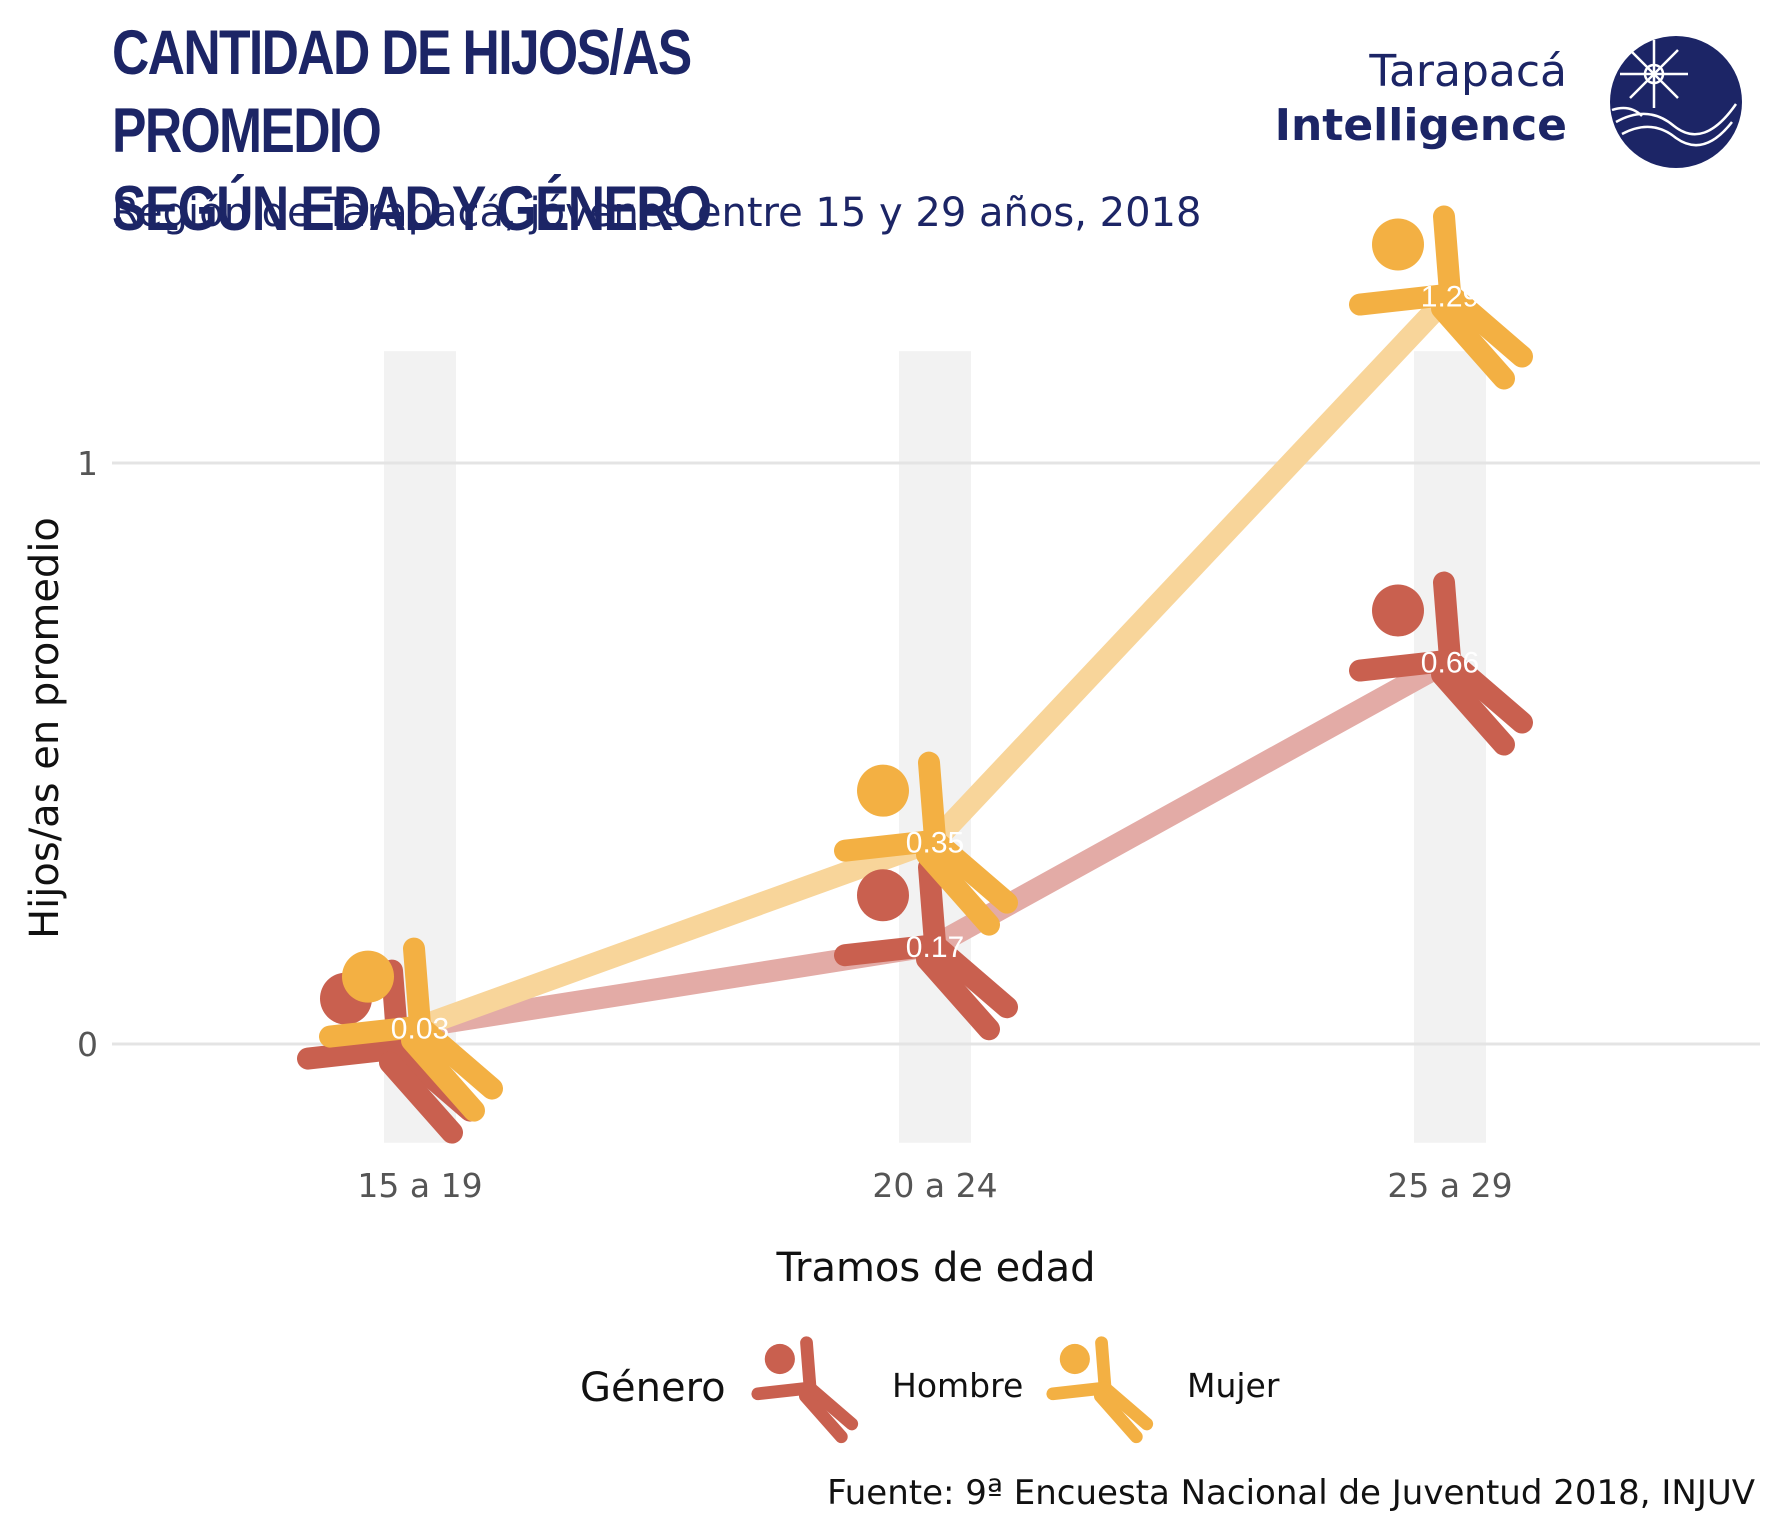  Describe the element at coordinates (1450, 297) in the screenshot. I see `data-label: 1.29` at that location.